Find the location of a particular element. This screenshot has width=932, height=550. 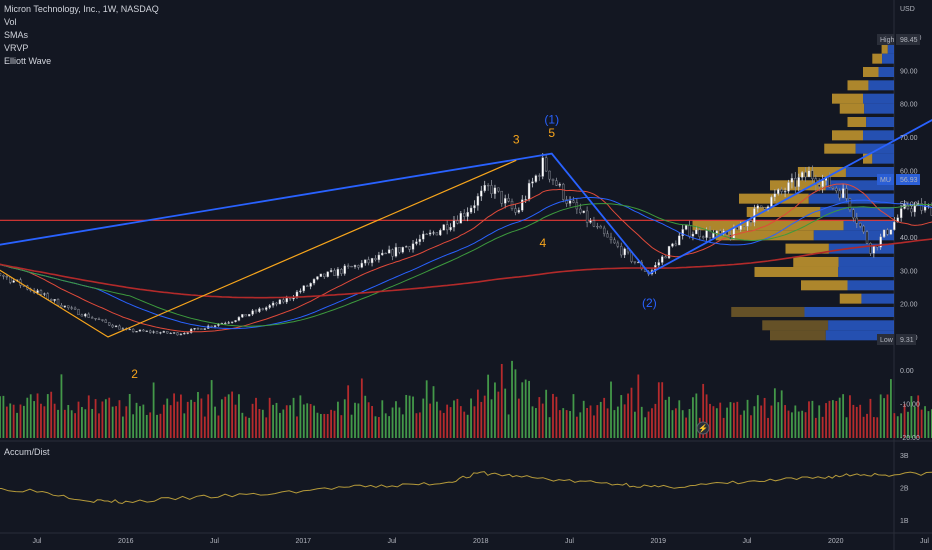

low-tag is located at coordinates (885, 339).